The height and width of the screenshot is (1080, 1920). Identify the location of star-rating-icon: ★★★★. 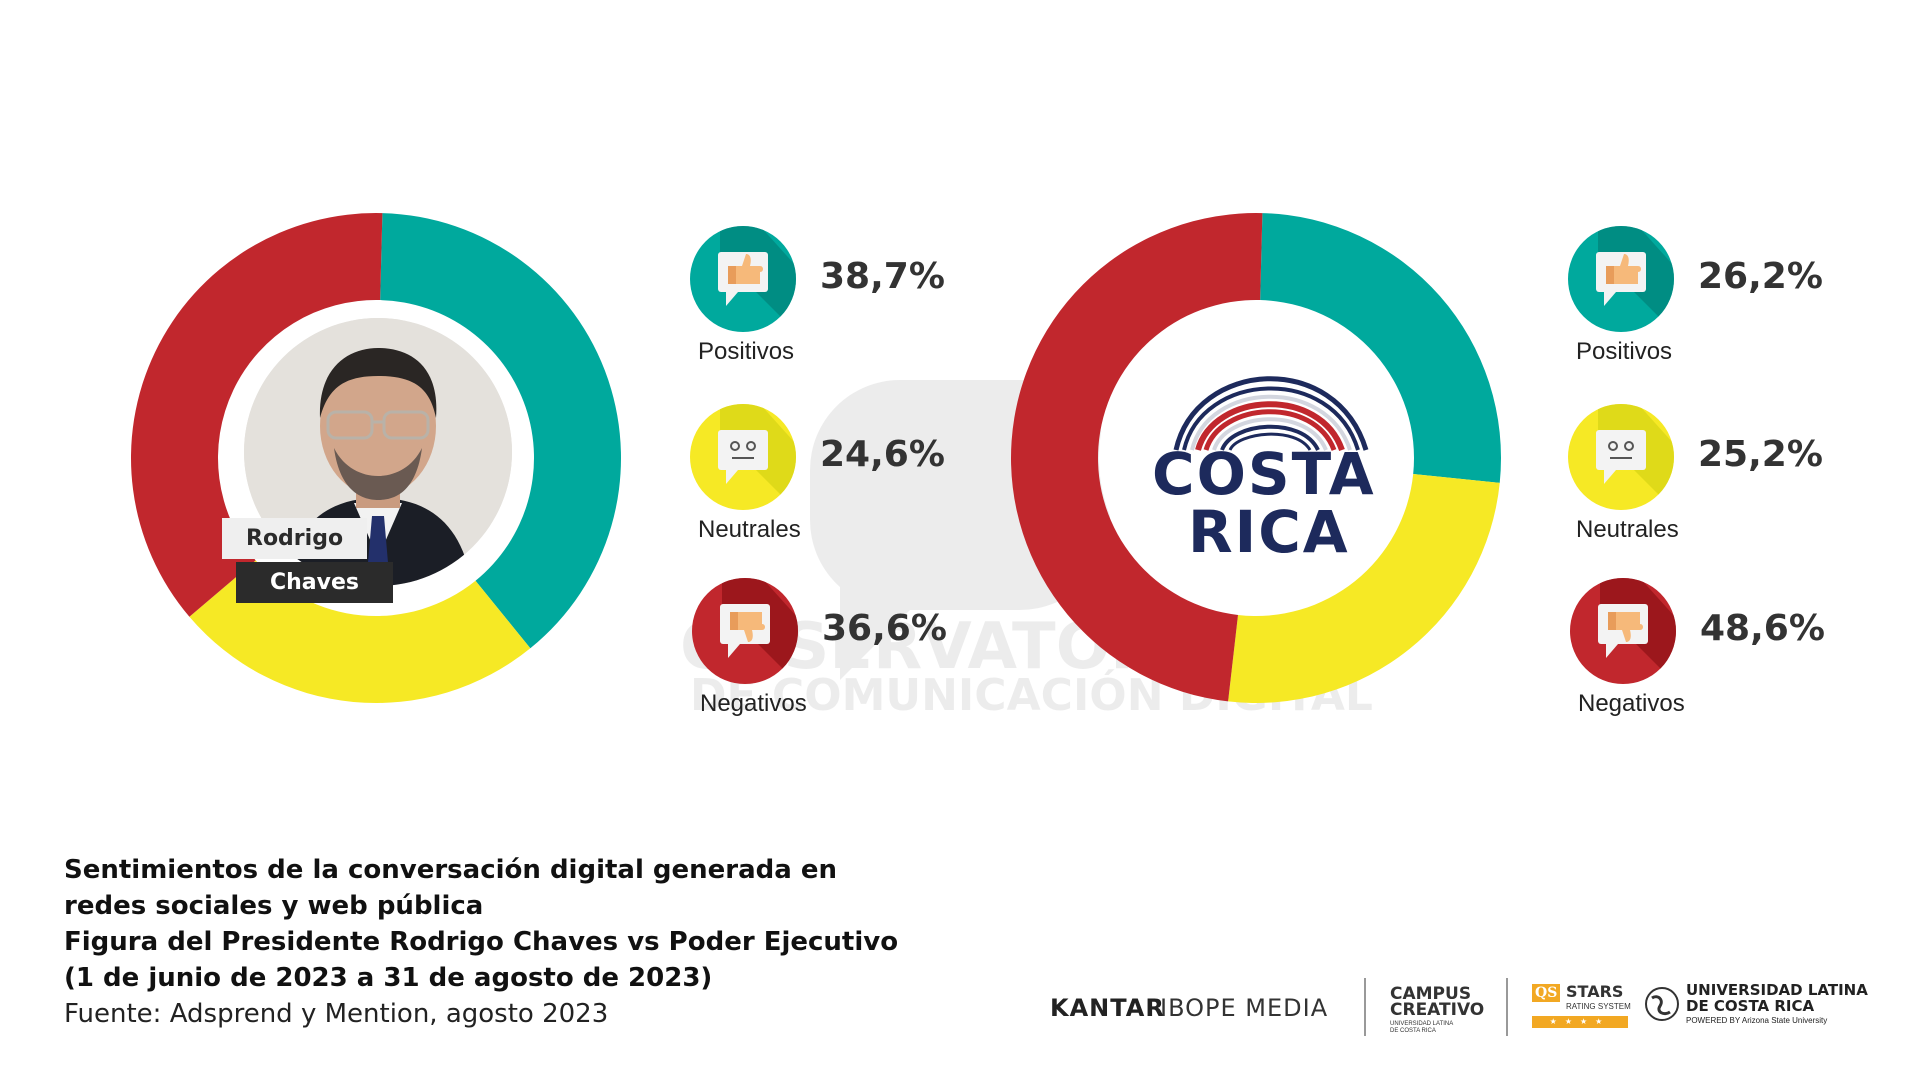
(1580, 1022).